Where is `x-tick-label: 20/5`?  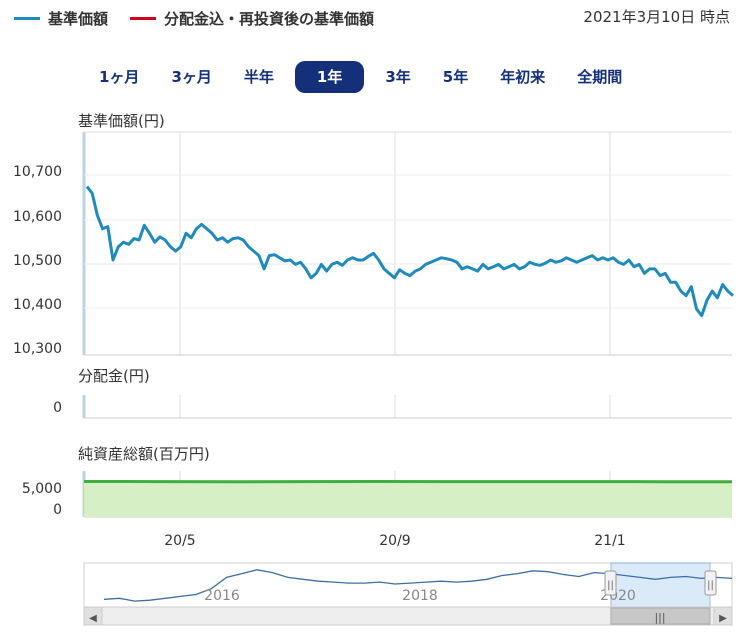
x-tick-label: 20/5 is located at coordinates (179, 541).